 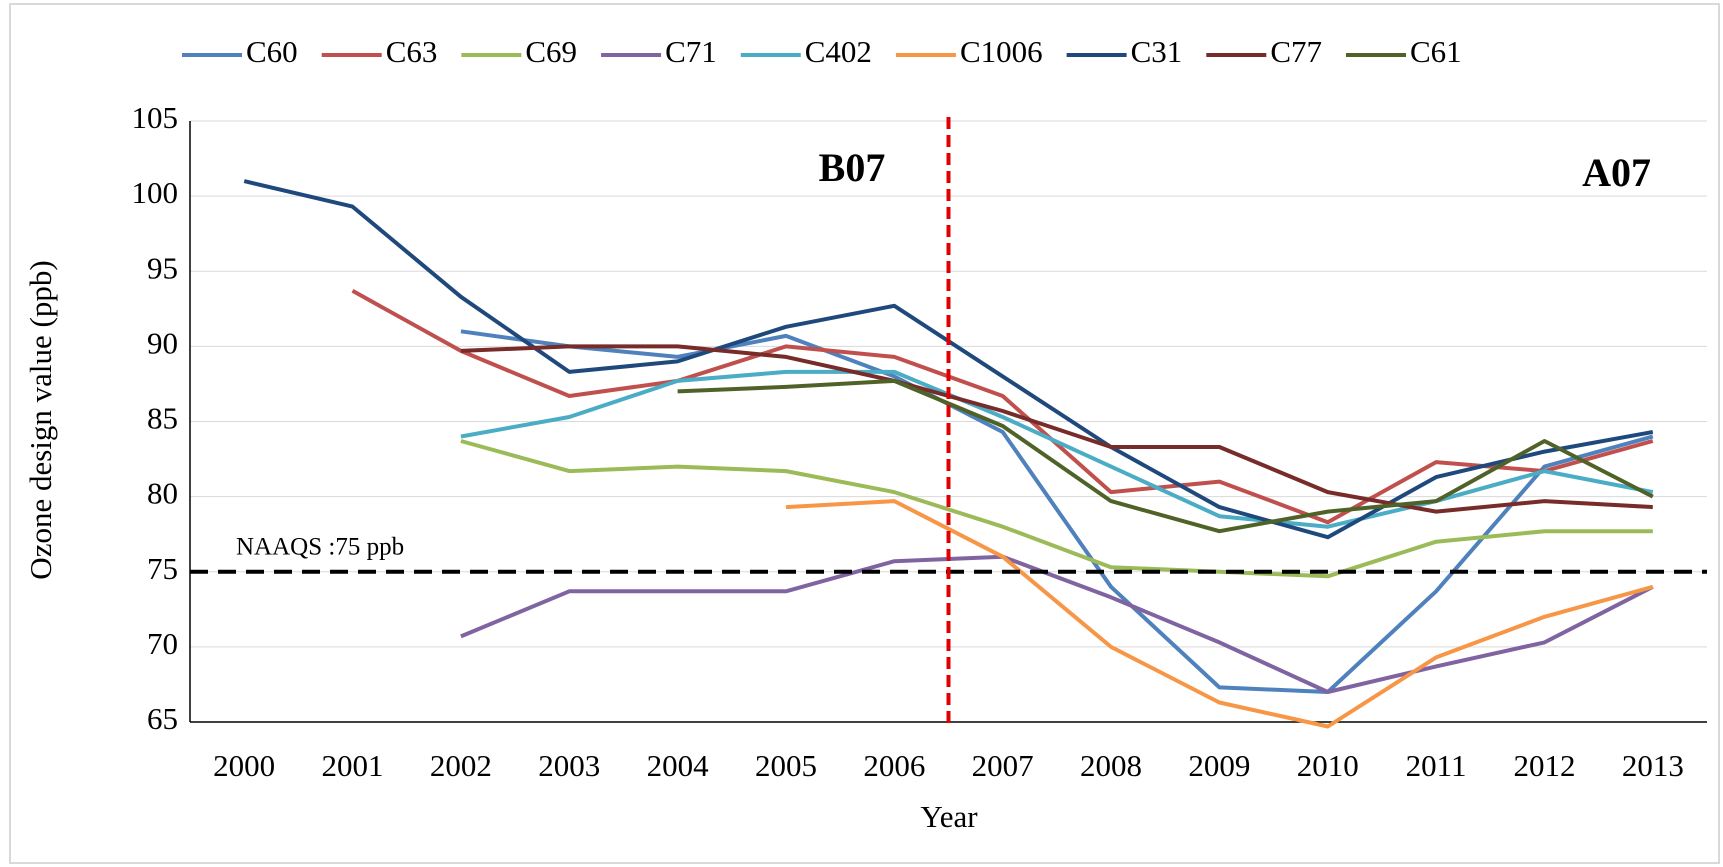 I want to click on legend-label: C61, so click(x=1436, y=51).